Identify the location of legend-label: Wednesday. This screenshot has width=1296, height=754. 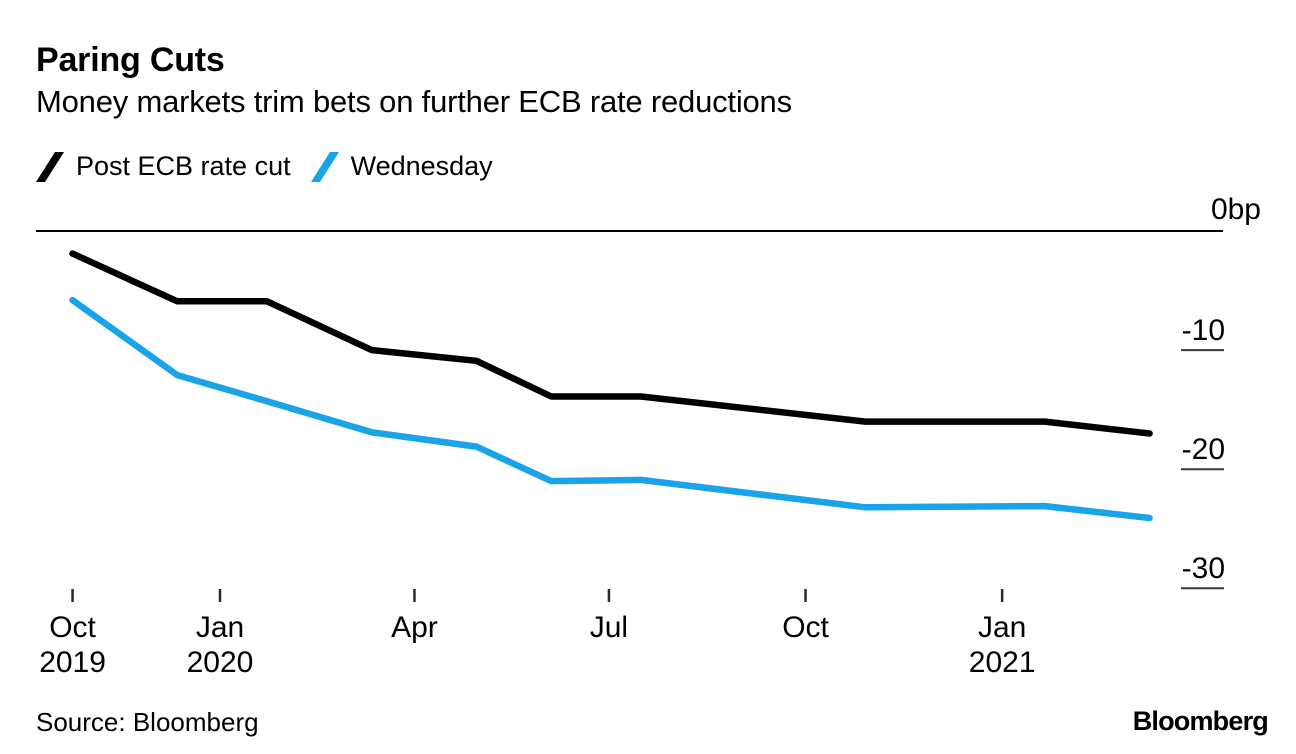
(421, 166).